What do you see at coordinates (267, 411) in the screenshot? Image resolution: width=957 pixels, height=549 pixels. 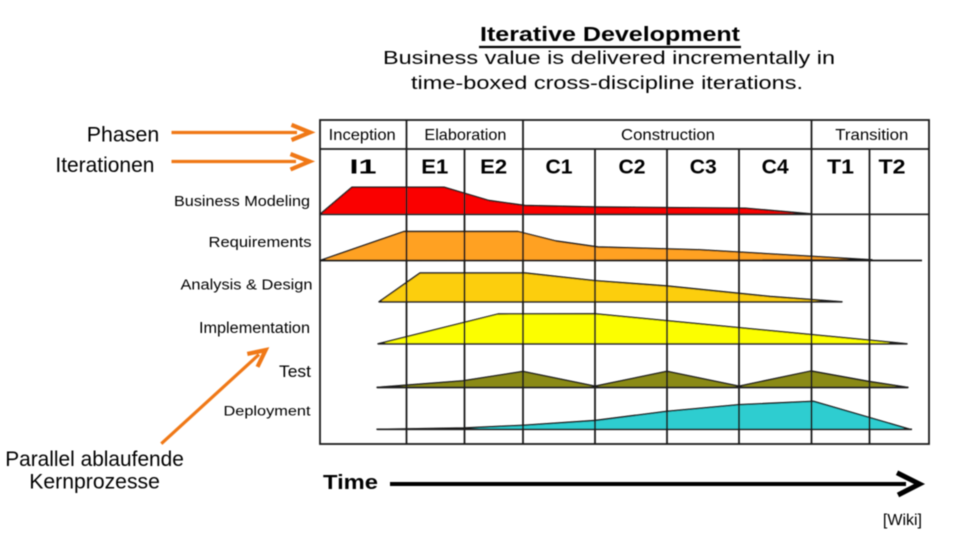 I see `svg-text: Deployment` at bounding box center [267, 411].